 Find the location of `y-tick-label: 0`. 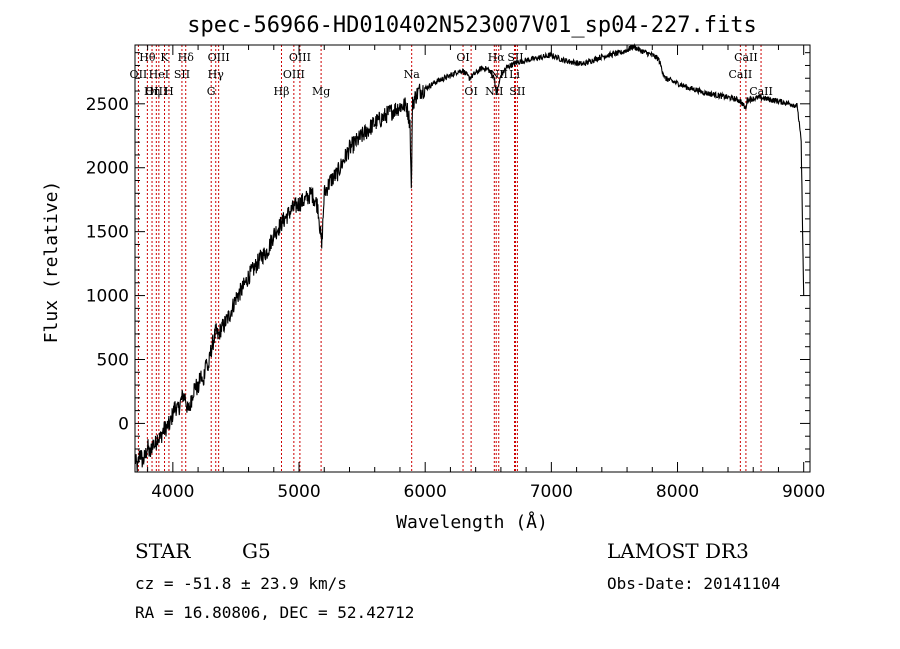

y-tick-label: 0 is located at coordinates (123, 424).